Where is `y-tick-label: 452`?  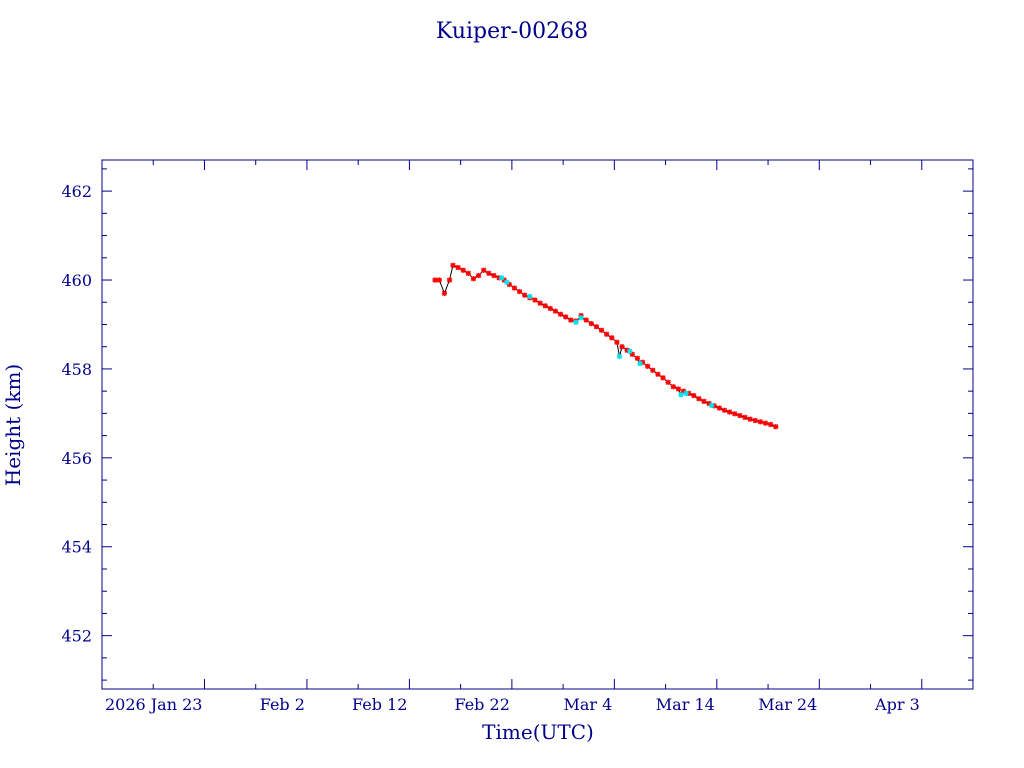
y-tick-label: 452 is located at coordinates (76, 636).